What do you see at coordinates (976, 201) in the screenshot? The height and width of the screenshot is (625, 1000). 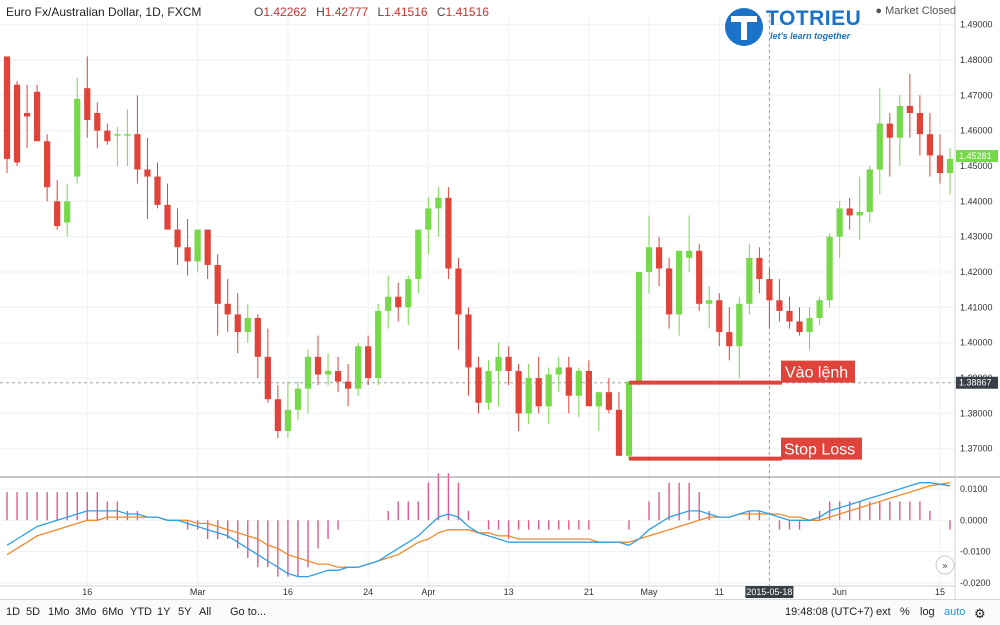 I see `price-tick-label: 1.44000` at bounding box center [976, 201].